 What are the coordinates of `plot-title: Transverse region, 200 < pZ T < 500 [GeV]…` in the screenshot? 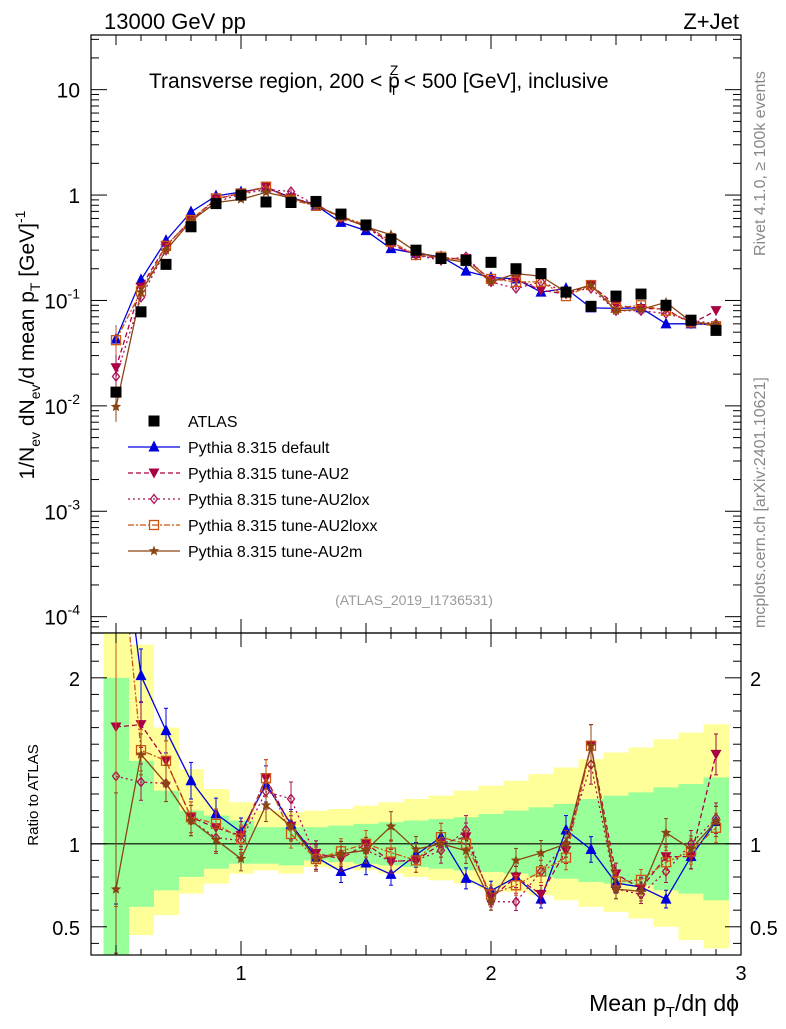 It's located at (379, 80).